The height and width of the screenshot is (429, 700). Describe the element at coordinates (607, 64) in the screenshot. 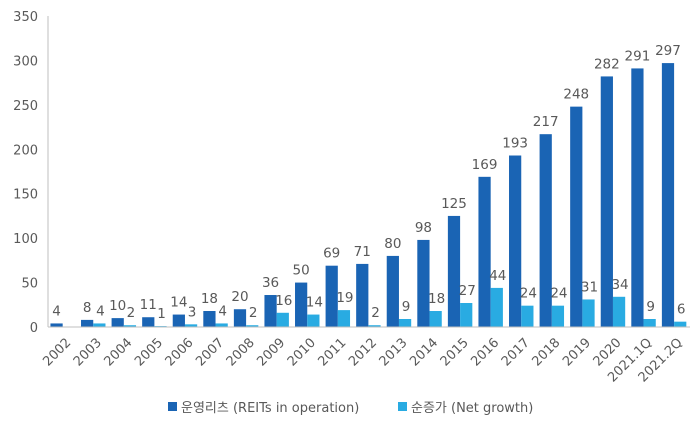

I see `data-label-operation: 282` at that location.